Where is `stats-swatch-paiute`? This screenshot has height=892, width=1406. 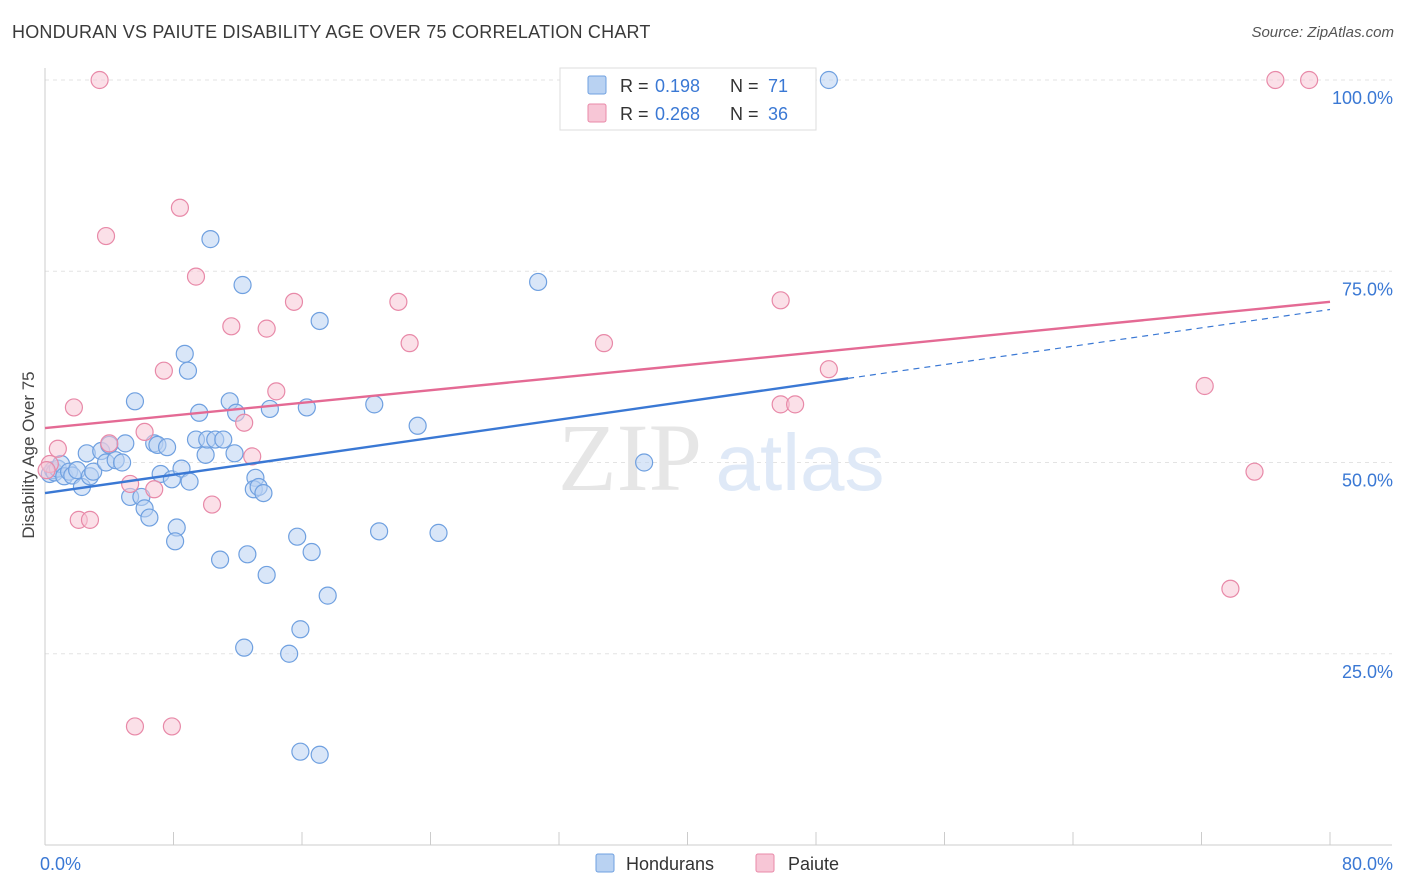 stats-swatch-paiute is located at coordinates (597, 113).